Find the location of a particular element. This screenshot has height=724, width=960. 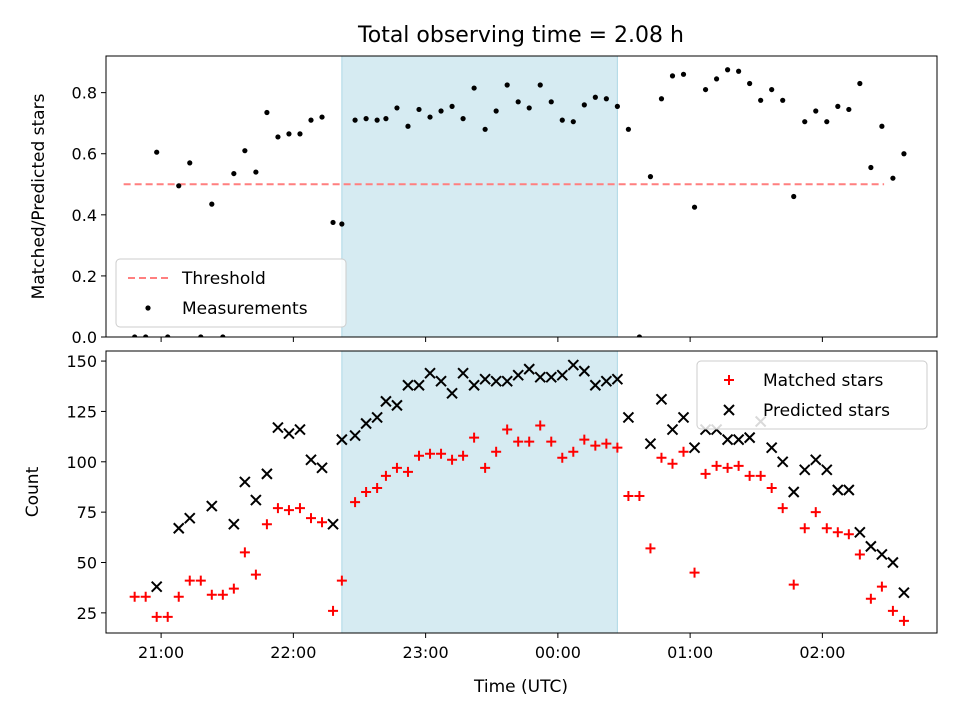

highlight-span is located at coordinates (479, 196).